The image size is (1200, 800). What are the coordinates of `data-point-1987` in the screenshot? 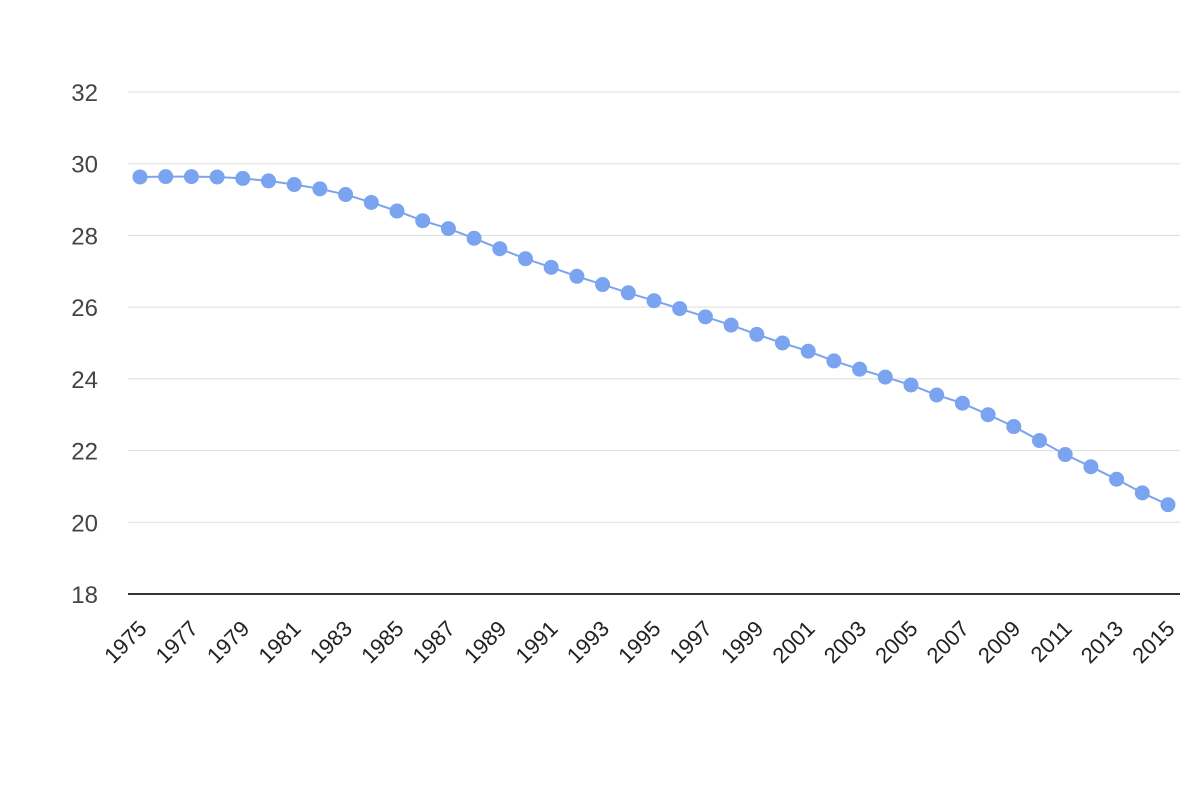 It's located at (448, 229).